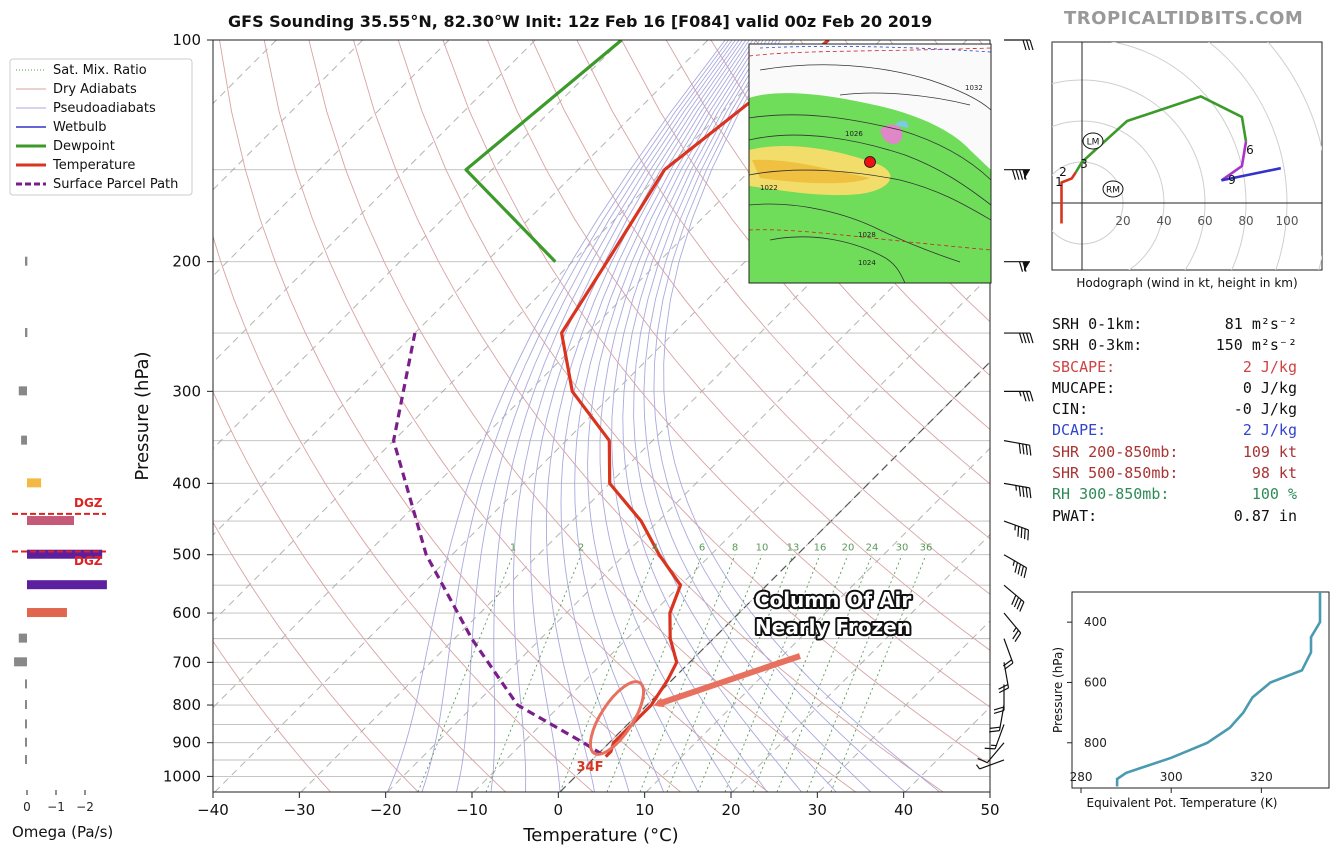 The height and width of the screenshot is (856, 1340). What do you see at coordinates (559, 810) in the screenshot?
I see `x-tick-label: 0` at bounding box center [559, 810].